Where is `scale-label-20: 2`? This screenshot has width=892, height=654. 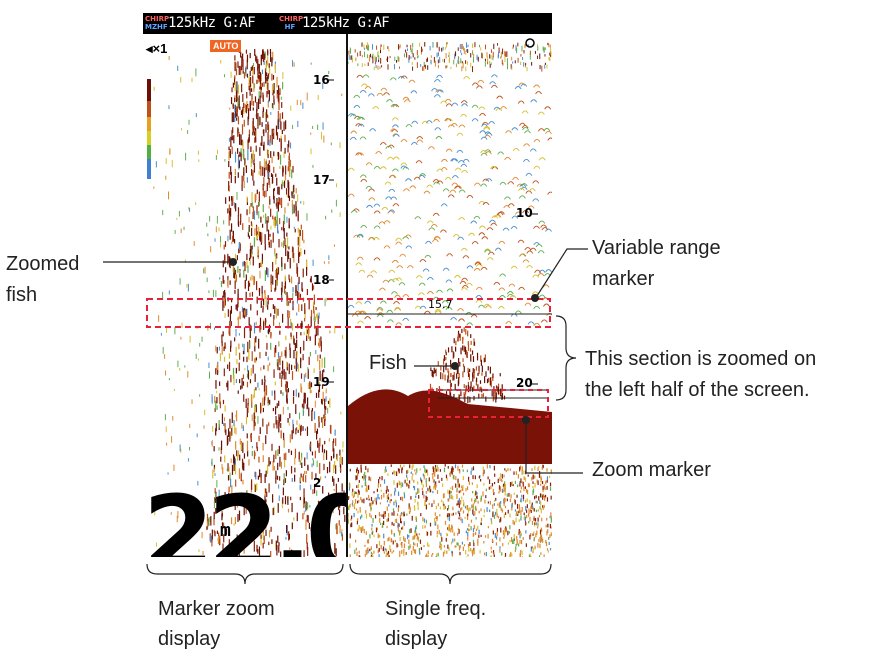 scale-label-20: 2 is located at coordinates (317, 483).